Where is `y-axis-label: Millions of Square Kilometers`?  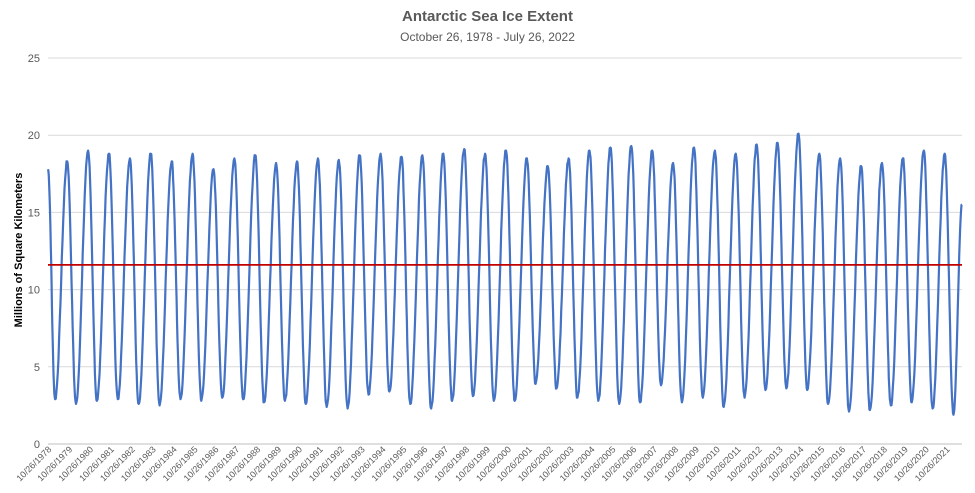
y-axis-label: Millions of Square Kilometers is located at coordinates (19, 250).